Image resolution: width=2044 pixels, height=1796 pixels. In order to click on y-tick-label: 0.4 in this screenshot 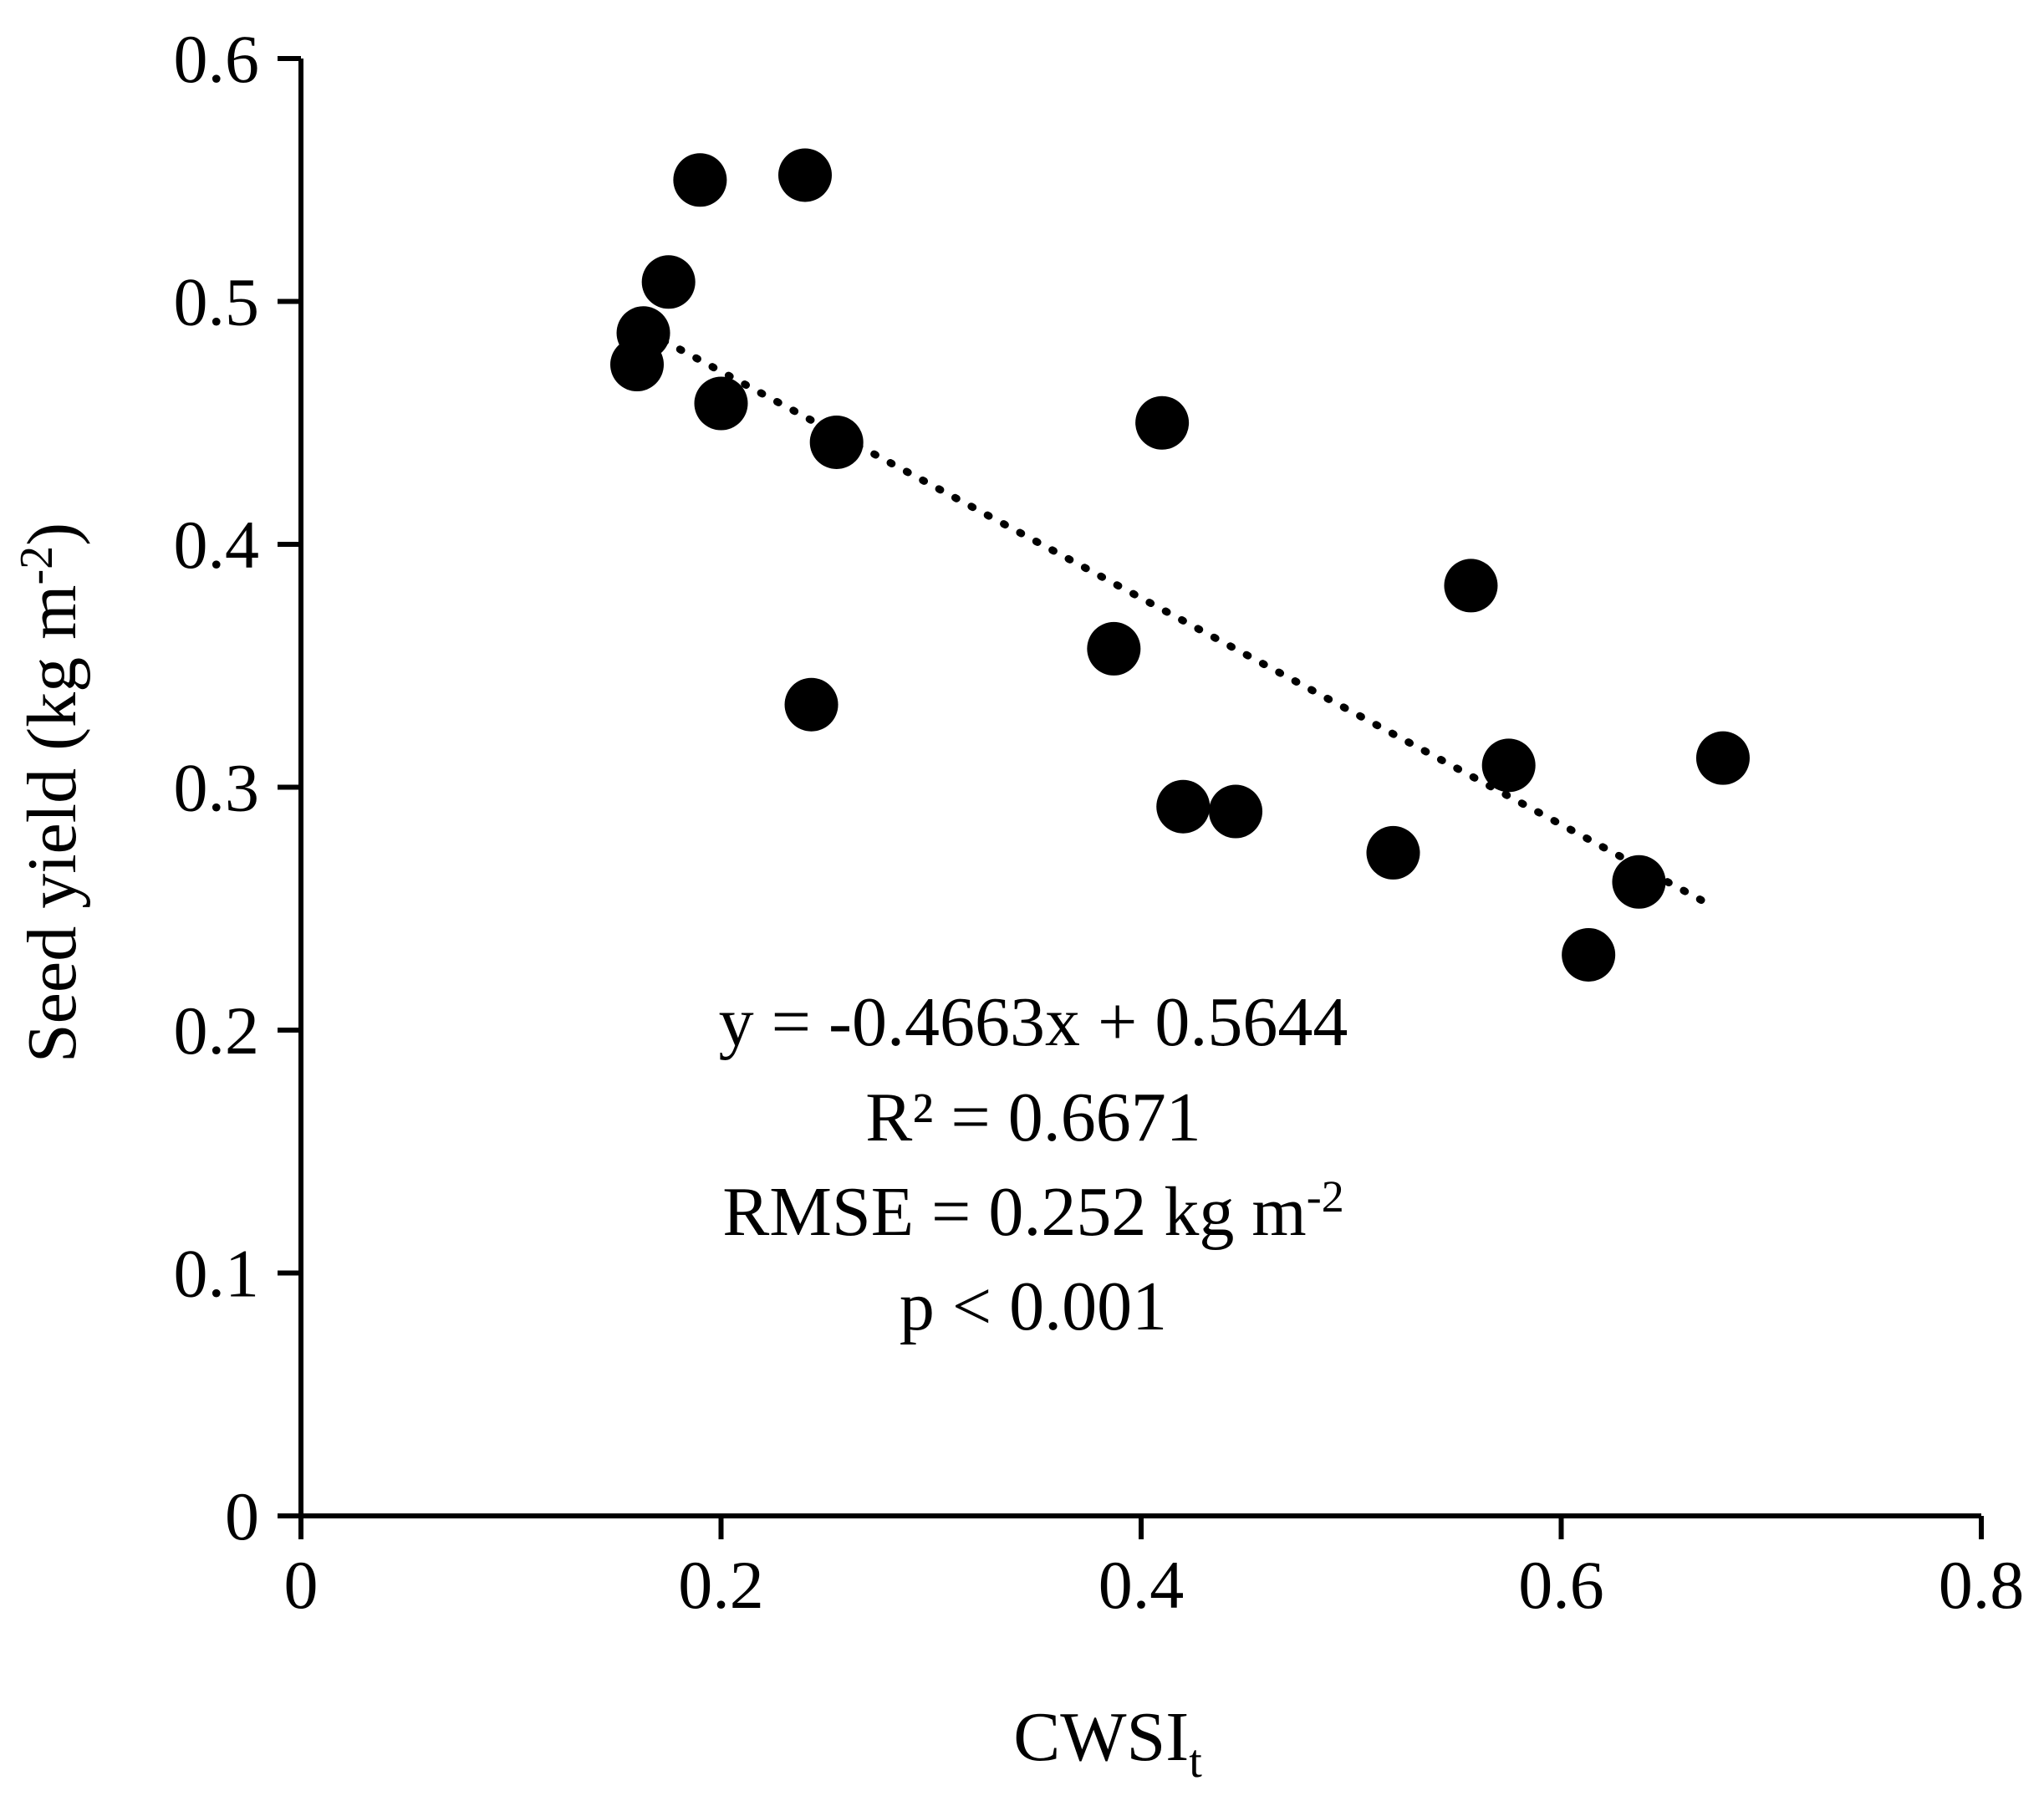, I will do `click(217, 545)`.